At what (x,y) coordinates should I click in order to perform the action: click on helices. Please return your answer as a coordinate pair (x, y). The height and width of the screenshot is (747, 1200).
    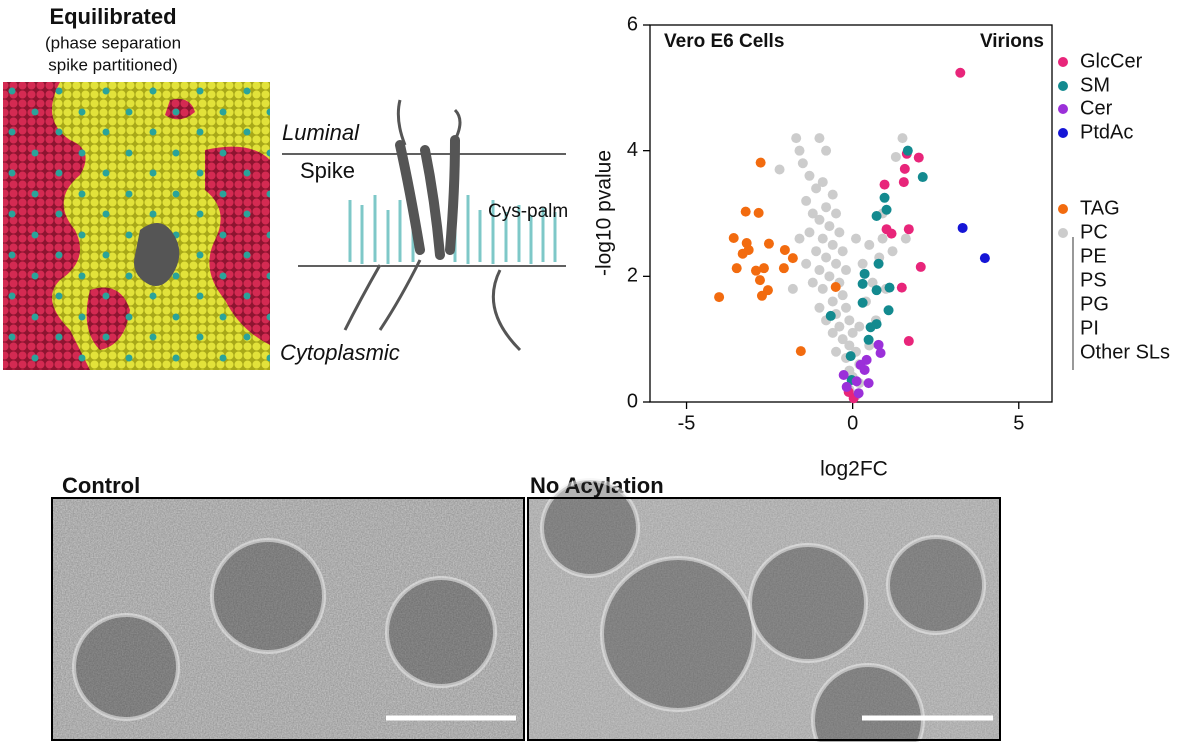
    Looking at the image, I should click on (427, 197).